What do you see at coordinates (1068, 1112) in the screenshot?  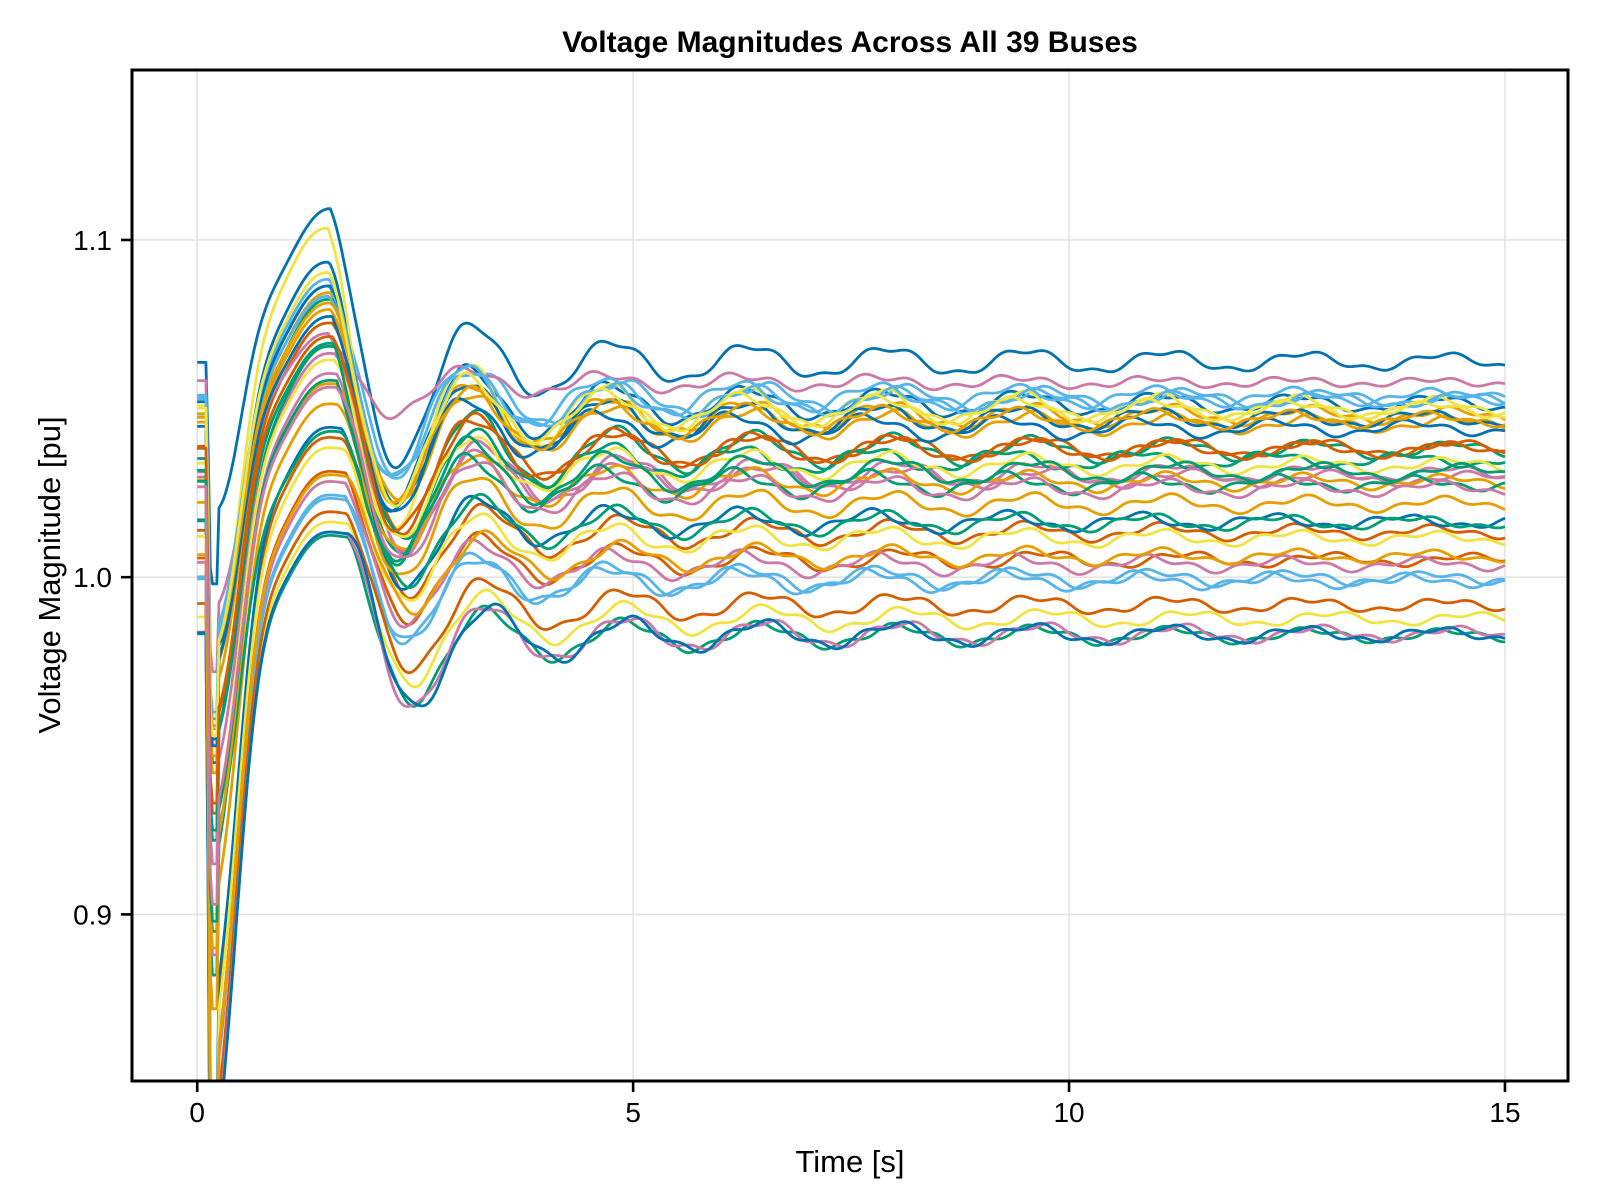 I see `x-tick-label: 10` at bounding box center [1068, 1112].